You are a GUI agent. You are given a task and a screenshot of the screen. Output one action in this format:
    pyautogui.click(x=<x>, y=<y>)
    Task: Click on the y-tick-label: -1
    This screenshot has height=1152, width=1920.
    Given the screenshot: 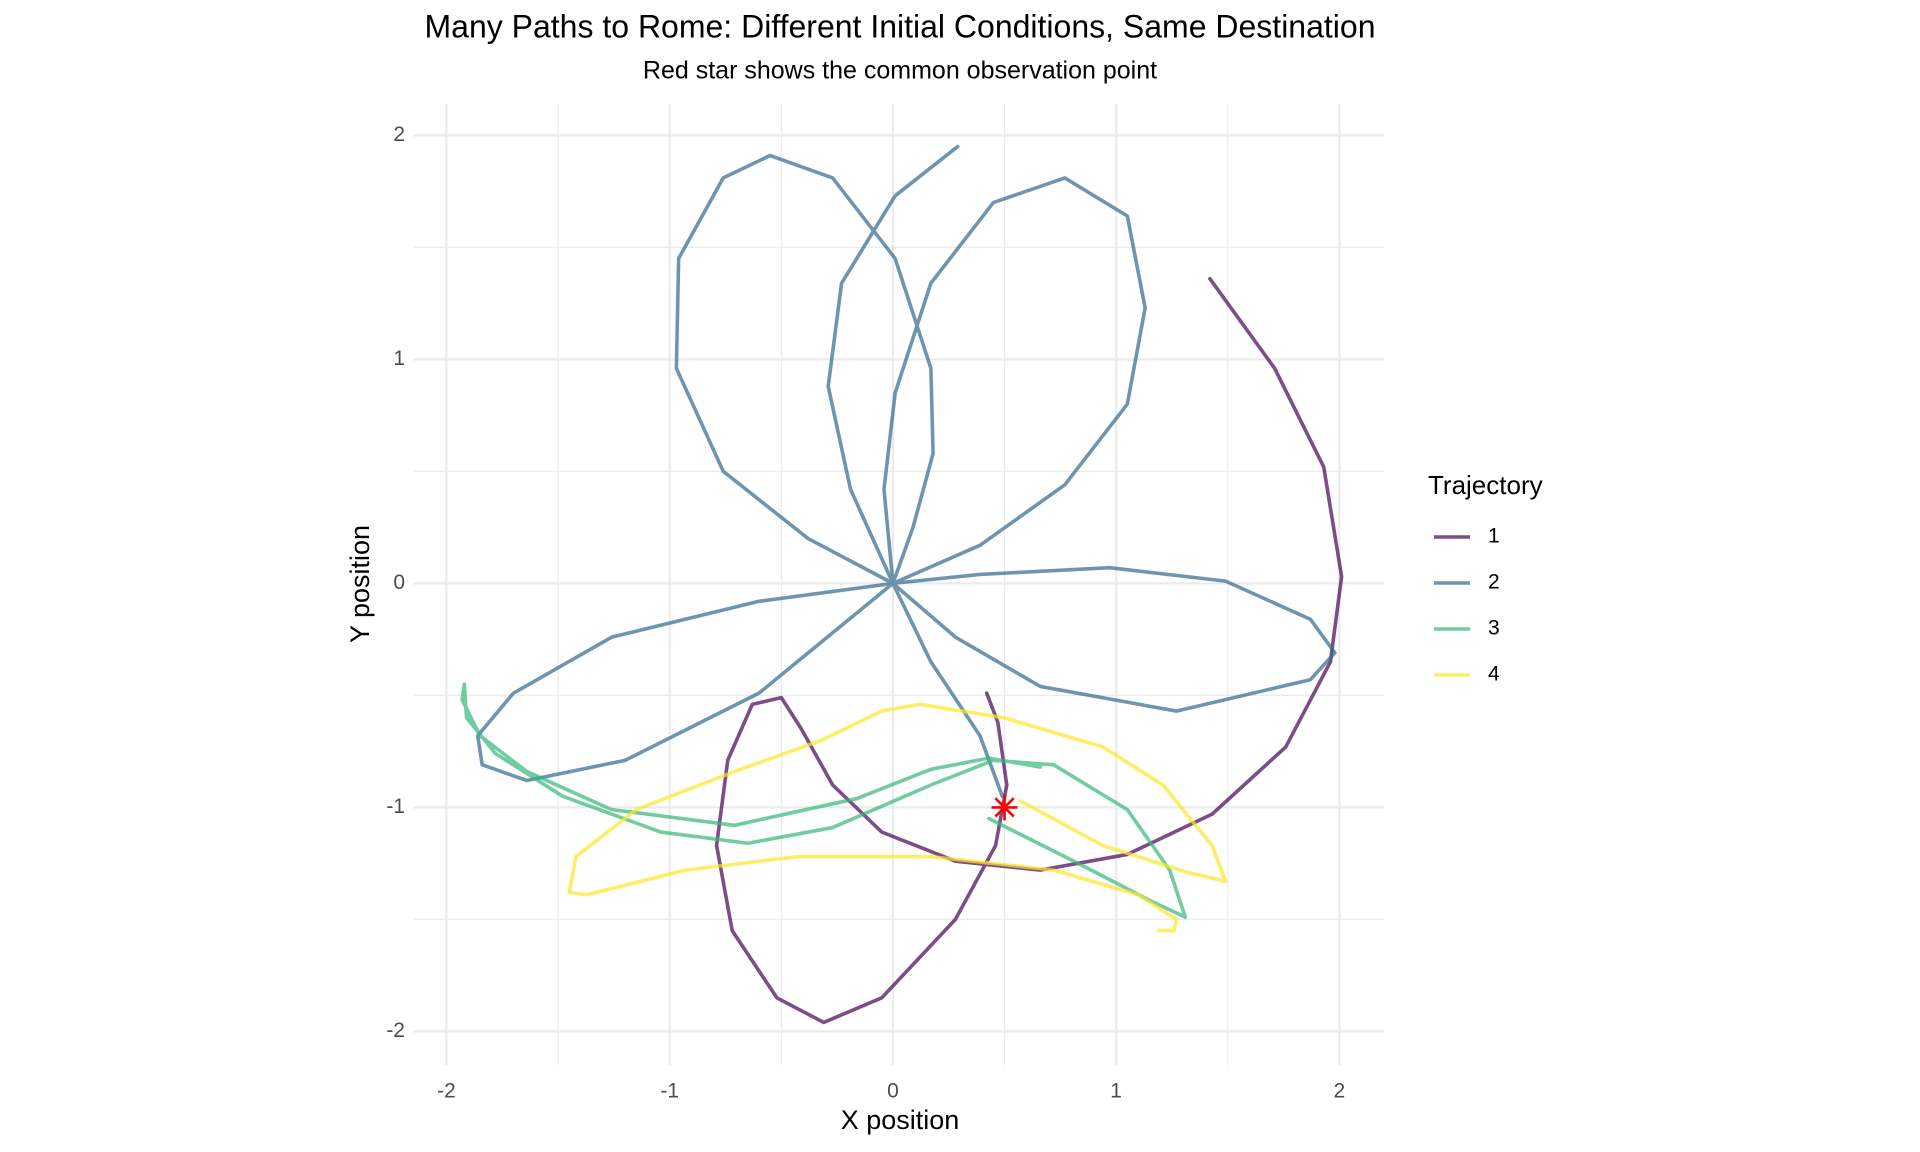 What is the action you would take?
    pyautogui.click(x=395, y=806)
    